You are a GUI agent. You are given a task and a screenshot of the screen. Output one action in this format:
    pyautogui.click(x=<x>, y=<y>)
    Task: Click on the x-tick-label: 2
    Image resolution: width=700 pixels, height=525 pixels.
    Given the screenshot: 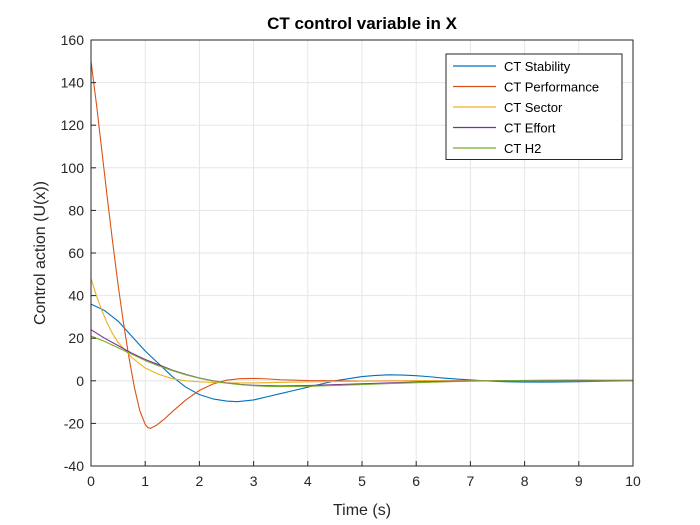 What is the action you would take?
    pyautogui.click(x=200, y=481)
    